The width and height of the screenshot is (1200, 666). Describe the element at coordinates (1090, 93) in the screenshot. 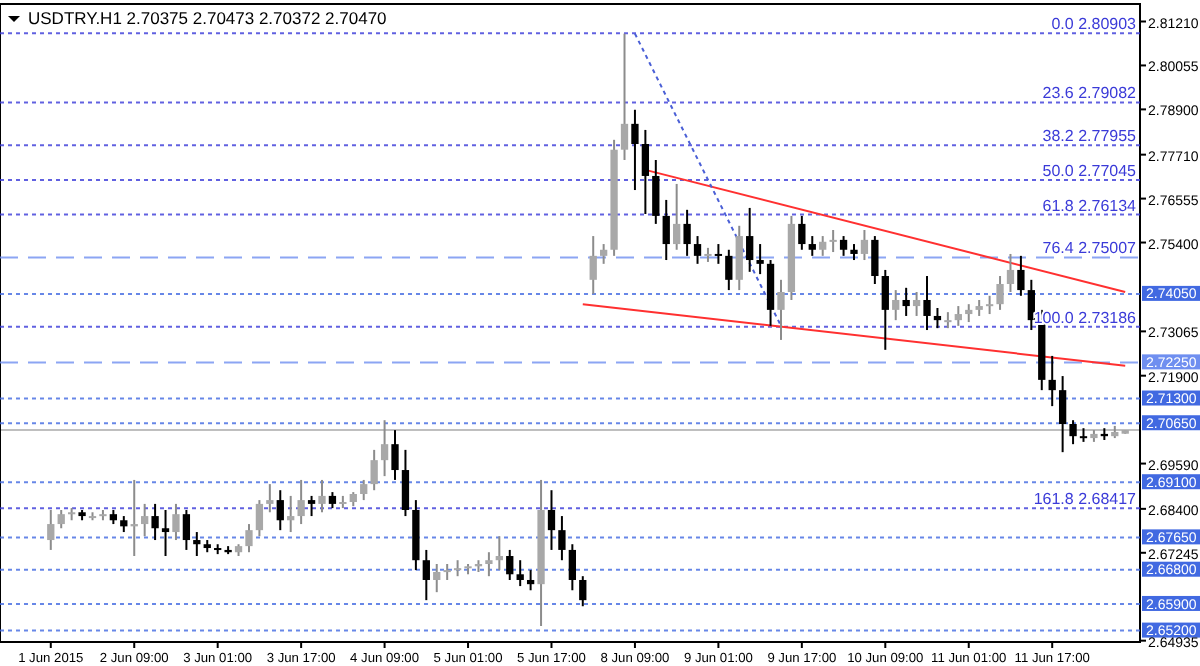

I see `annotation: 23.6 2.79082` at that location.